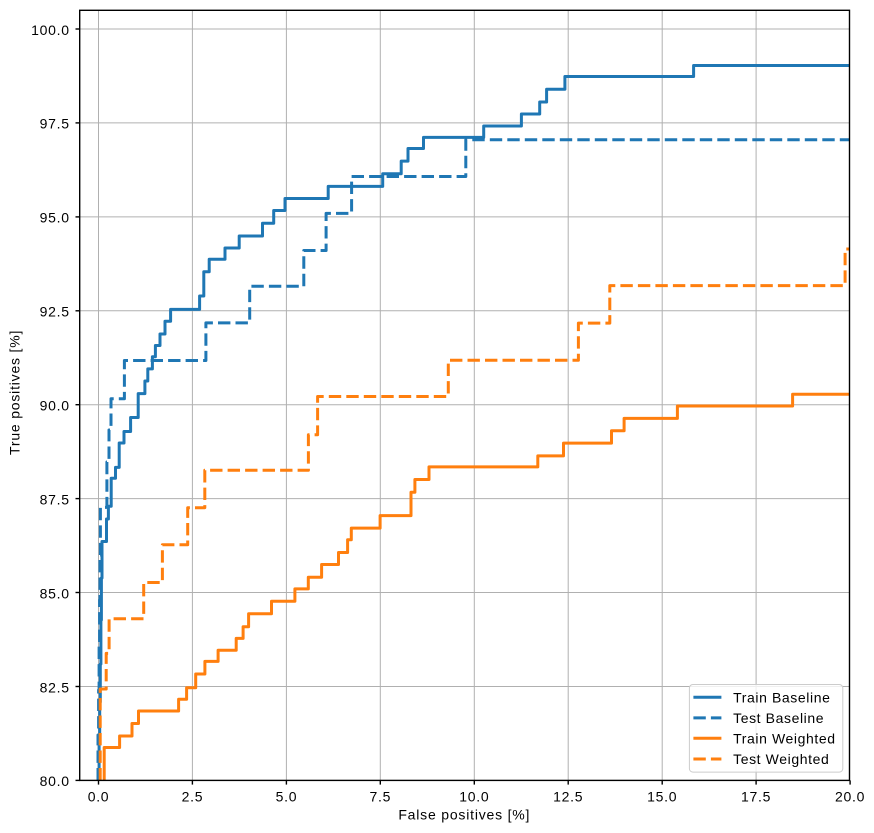 The height and width of the screenshot is (833, 874). Describe the element at coordinates (193, 796) in the screenshot. I see `svg-text: 2.5` at that location.